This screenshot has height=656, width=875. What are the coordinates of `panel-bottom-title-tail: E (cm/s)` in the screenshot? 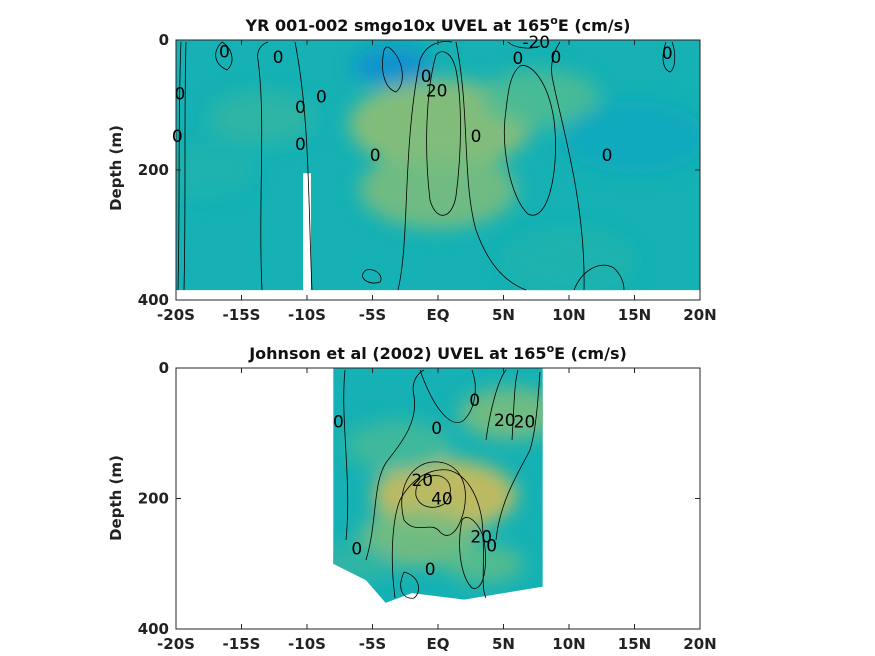 It's located at (590, 353).